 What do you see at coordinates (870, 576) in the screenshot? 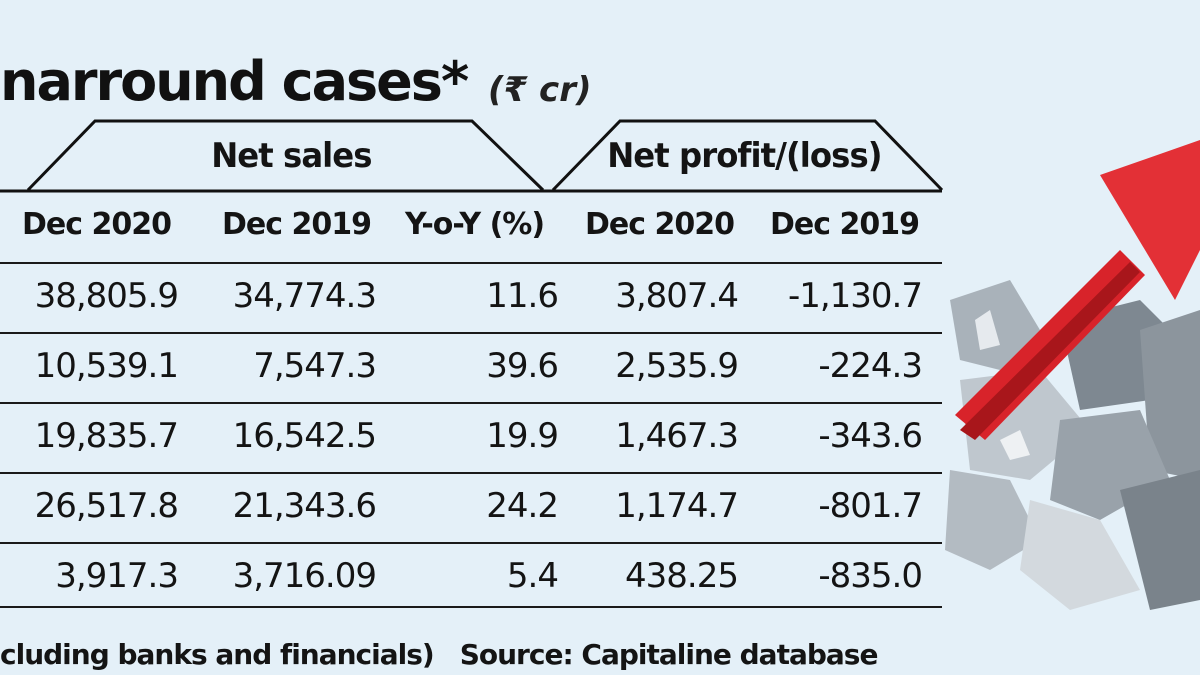
I see `table-cell: -835.0` at bounding box center [870, 576].